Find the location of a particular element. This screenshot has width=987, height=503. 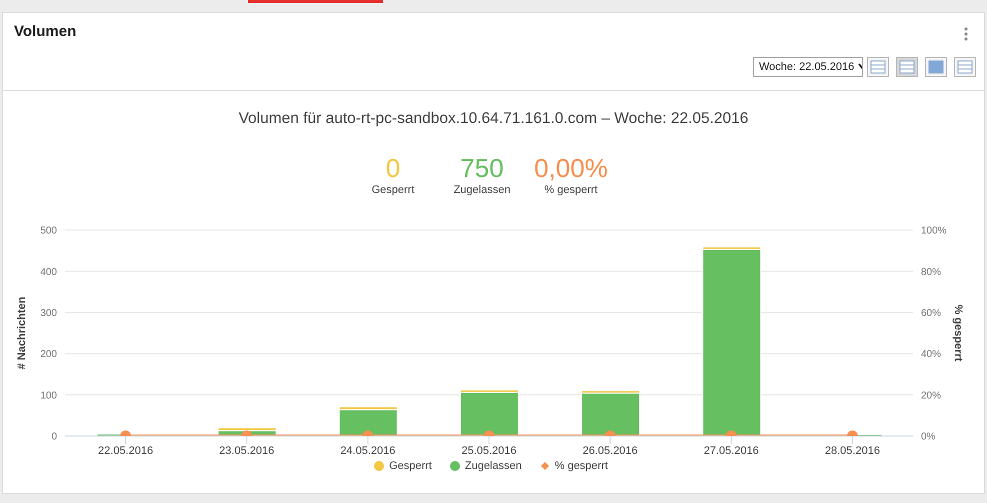

y2-tick-label: 80% is located at coordinates (931, 272).